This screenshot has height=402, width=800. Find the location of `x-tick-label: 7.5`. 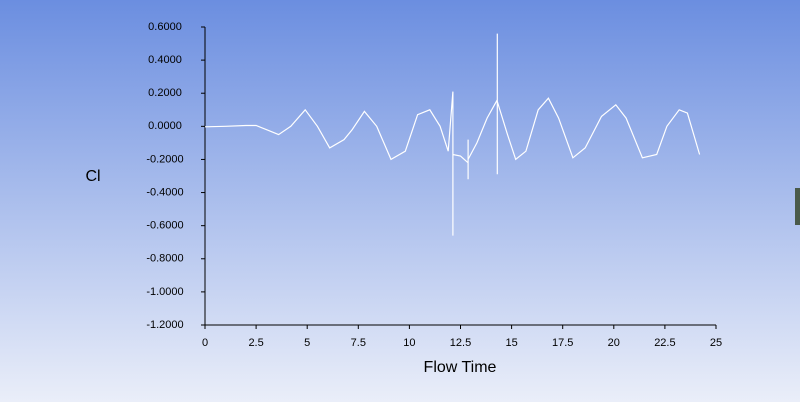

x-tick-label: 7.5 is located at coordinates (358, 343).